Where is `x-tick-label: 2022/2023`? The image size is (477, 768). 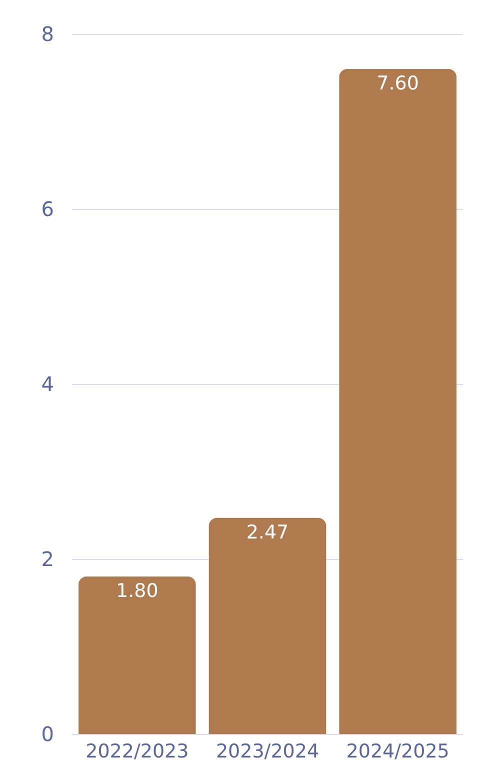 x-tick-label: 2022/2023 is located at coordinates (137, 751).